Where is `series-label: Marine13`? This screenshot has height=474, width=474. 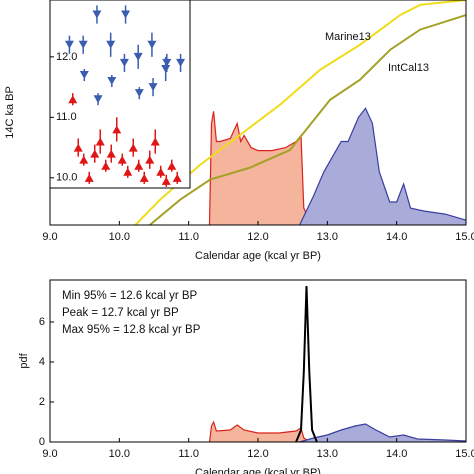
series-label: Marine13 is located at coordinates (348, 37).